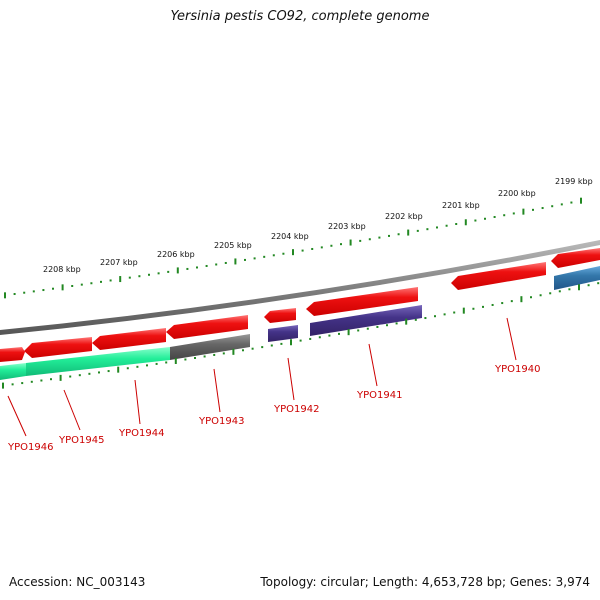 Image resolution: width=600 pixels, height=600 pixels. I want to click on scale-label-2200: 2200 kbp, so click(517, 193).